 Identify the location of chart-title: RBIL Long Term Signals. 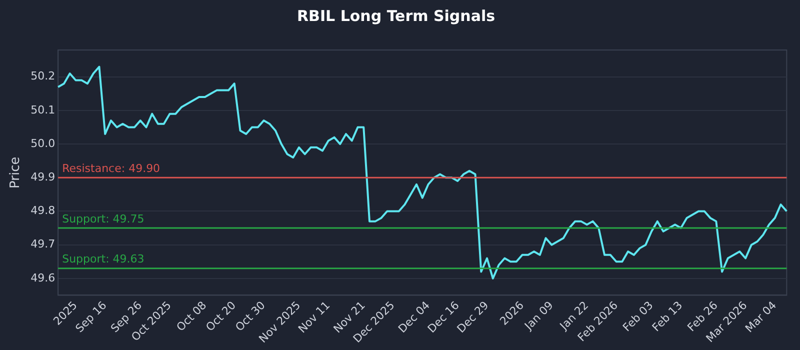
(396, 15).